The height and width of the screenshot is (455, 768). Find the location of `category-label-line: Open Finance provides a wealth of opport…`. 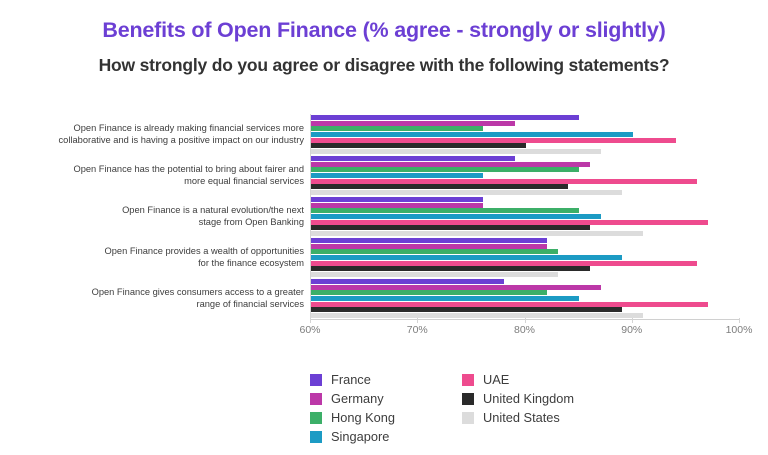

category-label-line: Open Finance provides a wealth of opport… is located at coordinates (204, 251).